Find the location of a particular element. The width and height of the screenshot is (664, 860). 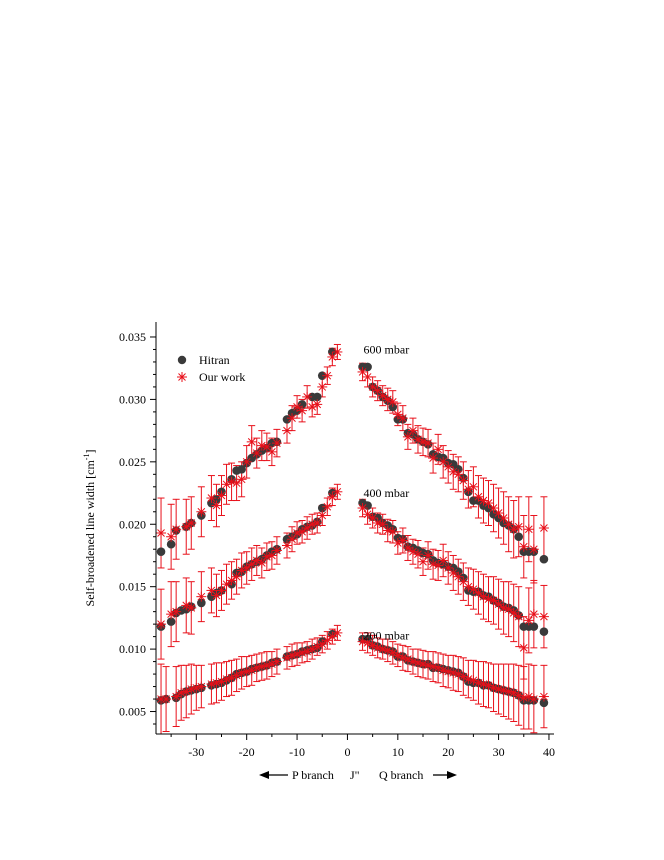

x-tick-label: 20 is located at coordinates (448, 752).